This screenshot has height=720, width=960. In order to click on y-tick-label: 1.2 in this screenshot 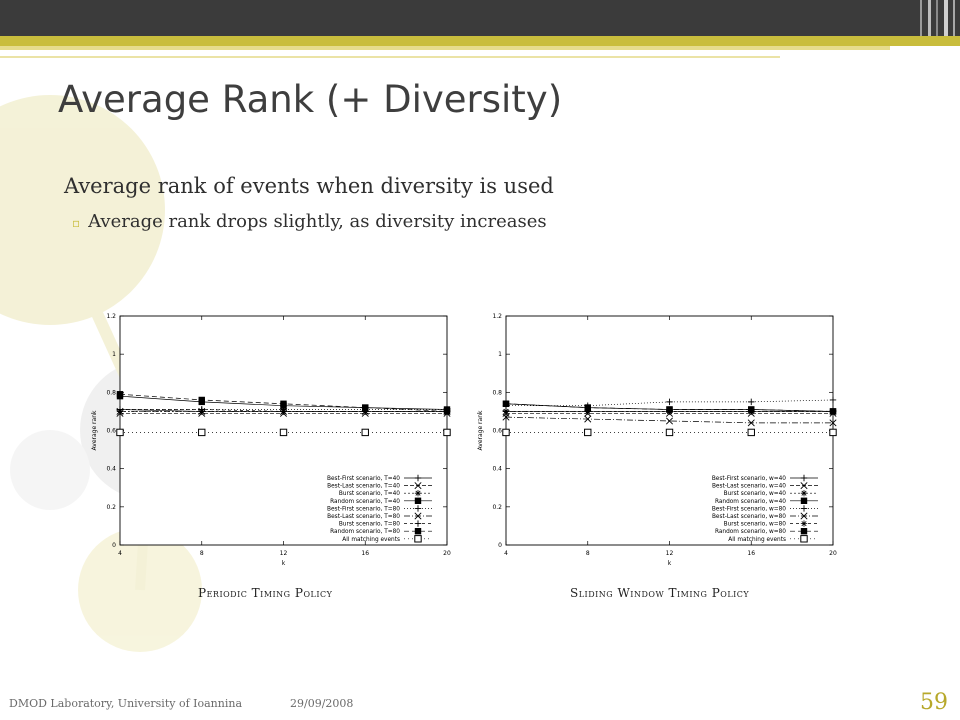, I will do `click(111, 316)`.